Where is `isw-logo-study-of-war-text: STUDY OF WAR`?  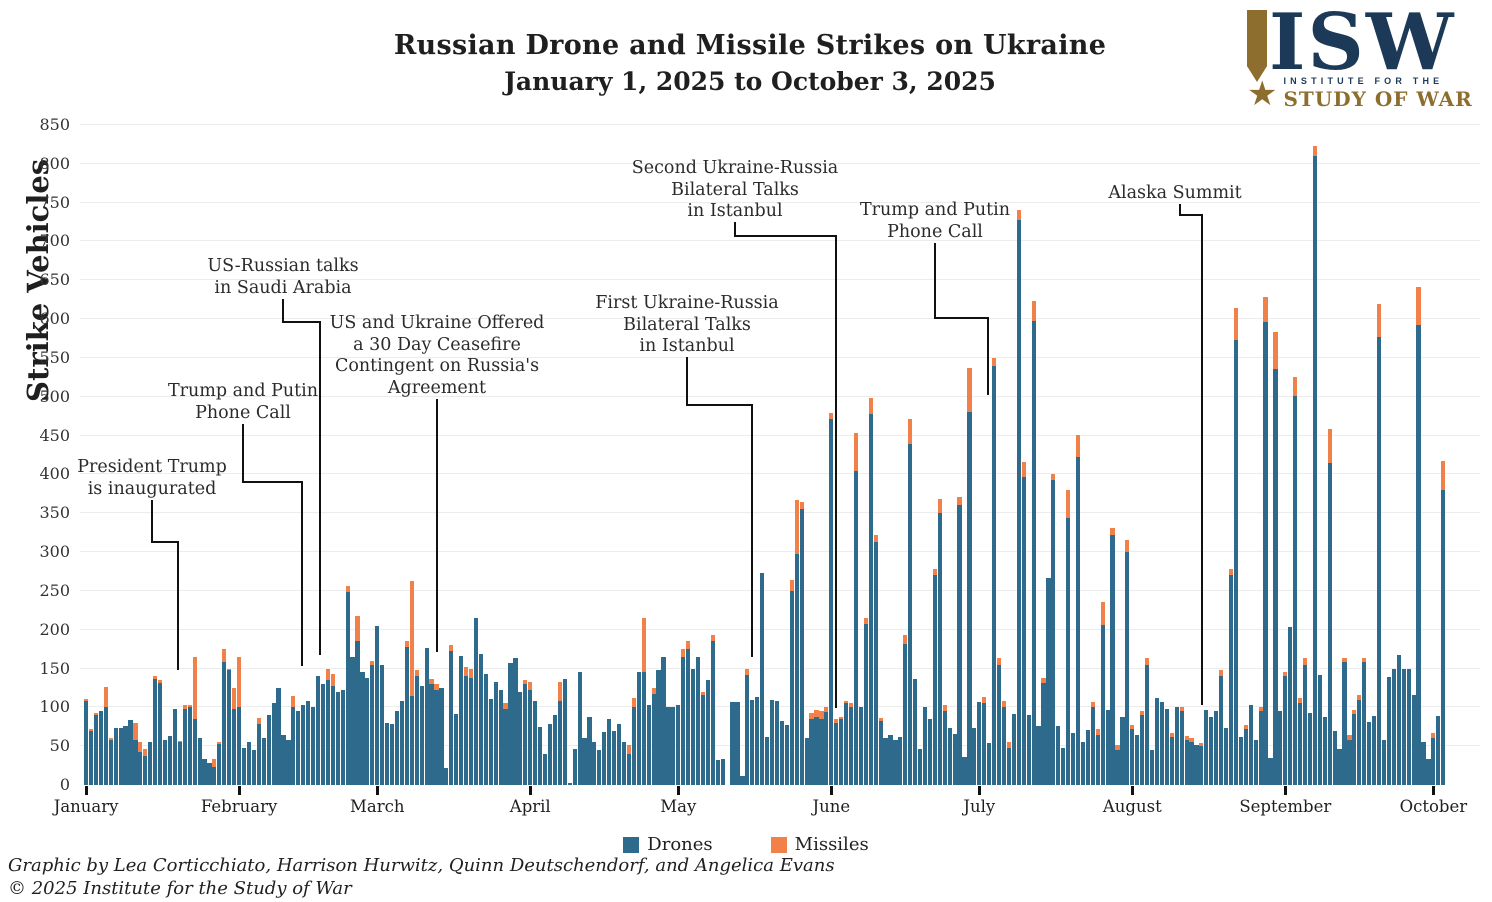 isw-logo-study-of-war-text: STUDY OF WAR is located at coordinates (1378, 99).